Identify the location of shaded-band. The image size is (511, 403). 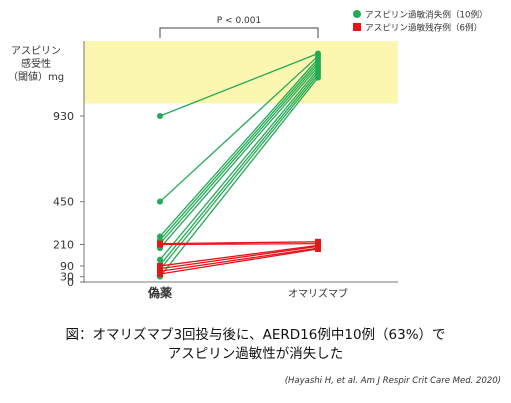
(241, 72).